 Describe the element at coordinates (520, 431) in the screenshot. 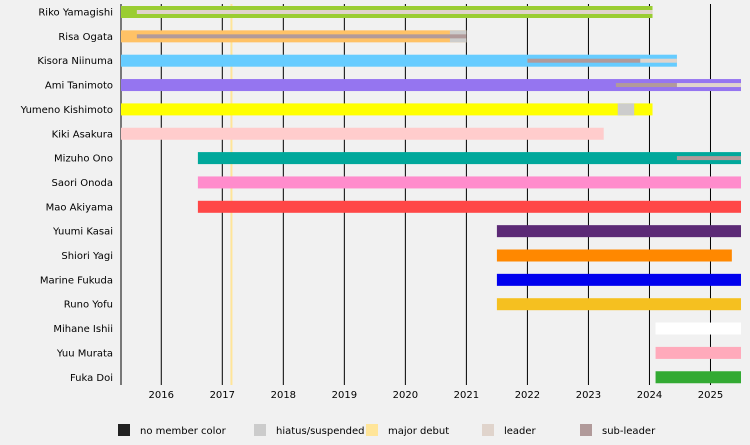

I see `legend-label: leader` at that location.